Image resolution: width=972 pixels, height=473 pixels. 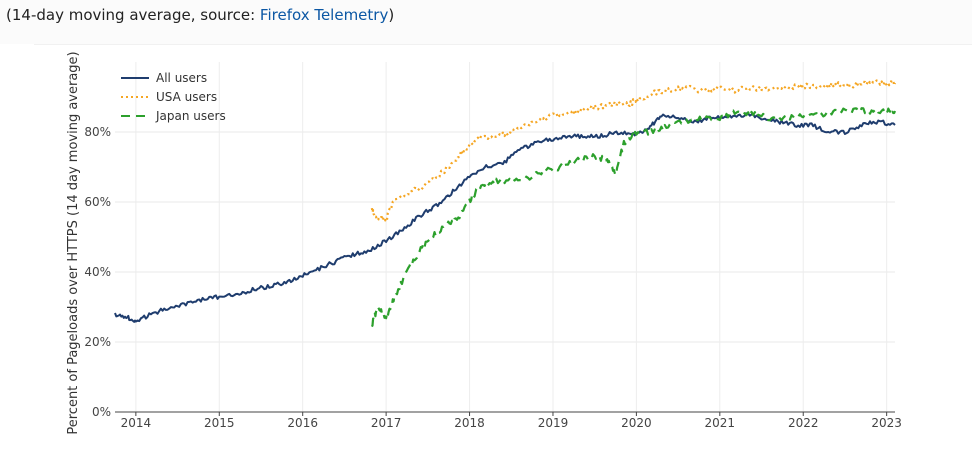 I want to click on legend: All users USA users Japan users, so click(x=173, y=97).